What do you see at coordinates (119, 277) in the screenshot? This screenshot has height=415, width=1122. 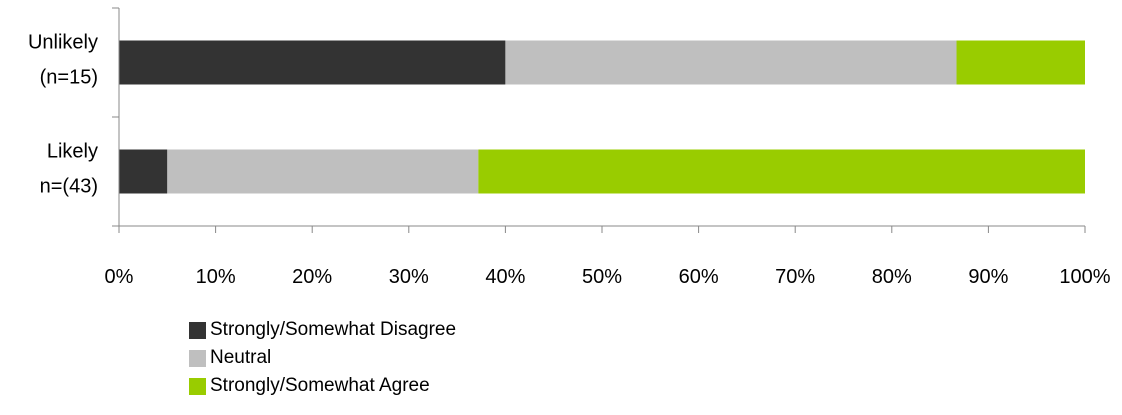 I see `x-tick-label: 0%` at bounding box center [119, 277].